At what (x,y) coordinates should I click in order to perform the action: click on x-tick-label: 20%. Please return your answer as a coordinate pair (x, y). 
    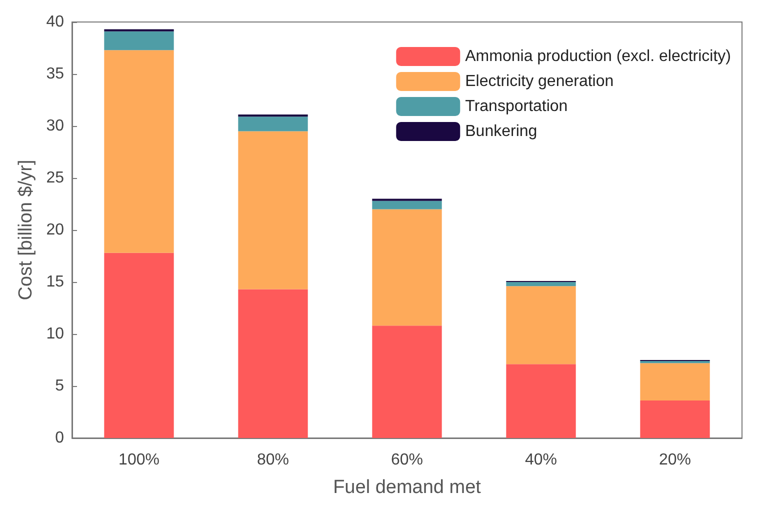
    Looking at the image, I should click on (675, 460).